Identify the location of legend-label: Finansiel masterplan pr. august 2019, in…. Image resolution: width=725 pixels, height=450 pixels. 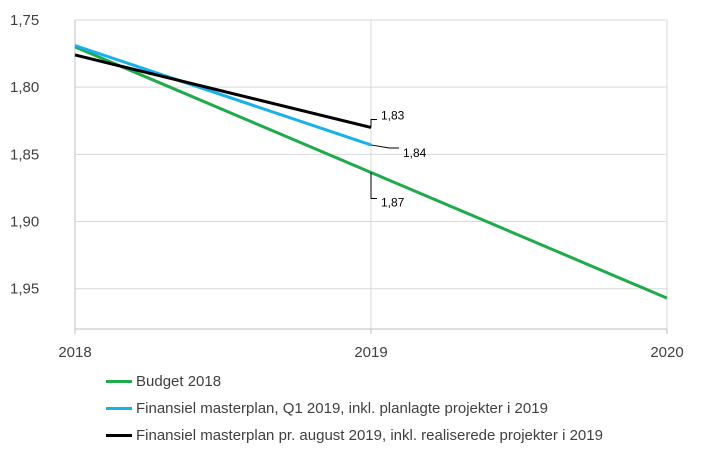
(369, 435).